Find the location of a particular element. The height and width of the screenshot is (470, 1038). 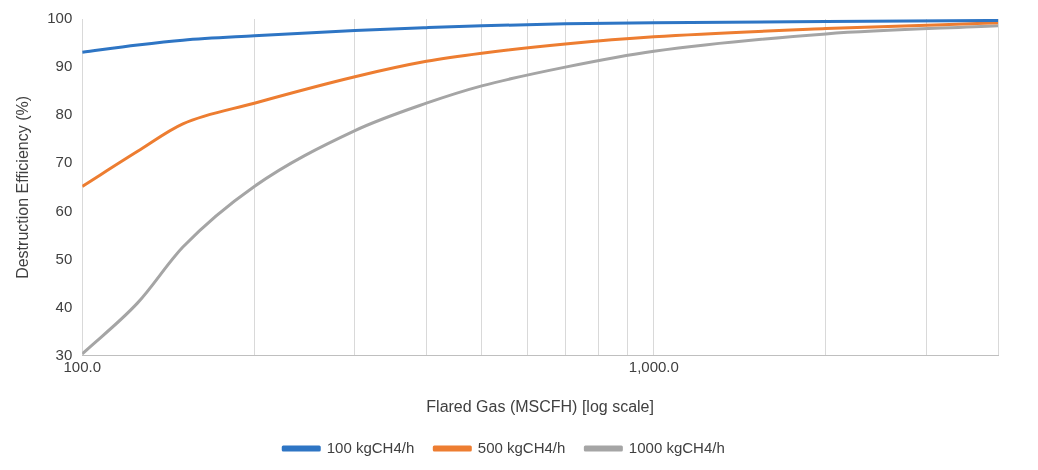

y-tick-label: 100 is located at coordinates (60, 18).